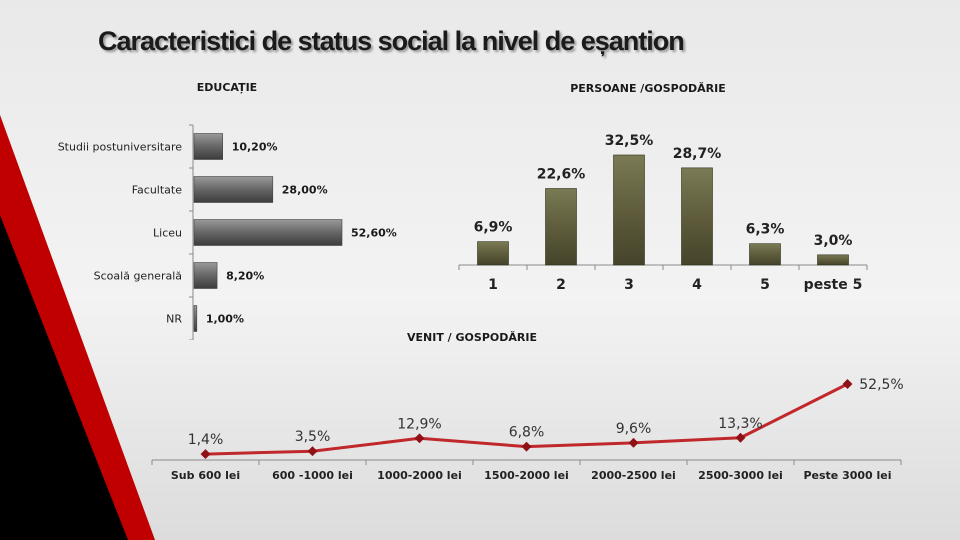 Image resolution: width=960 pixels, height=540 pixels. I want to click on education-category-label: Studii postuniversitare, so click(120, 147).